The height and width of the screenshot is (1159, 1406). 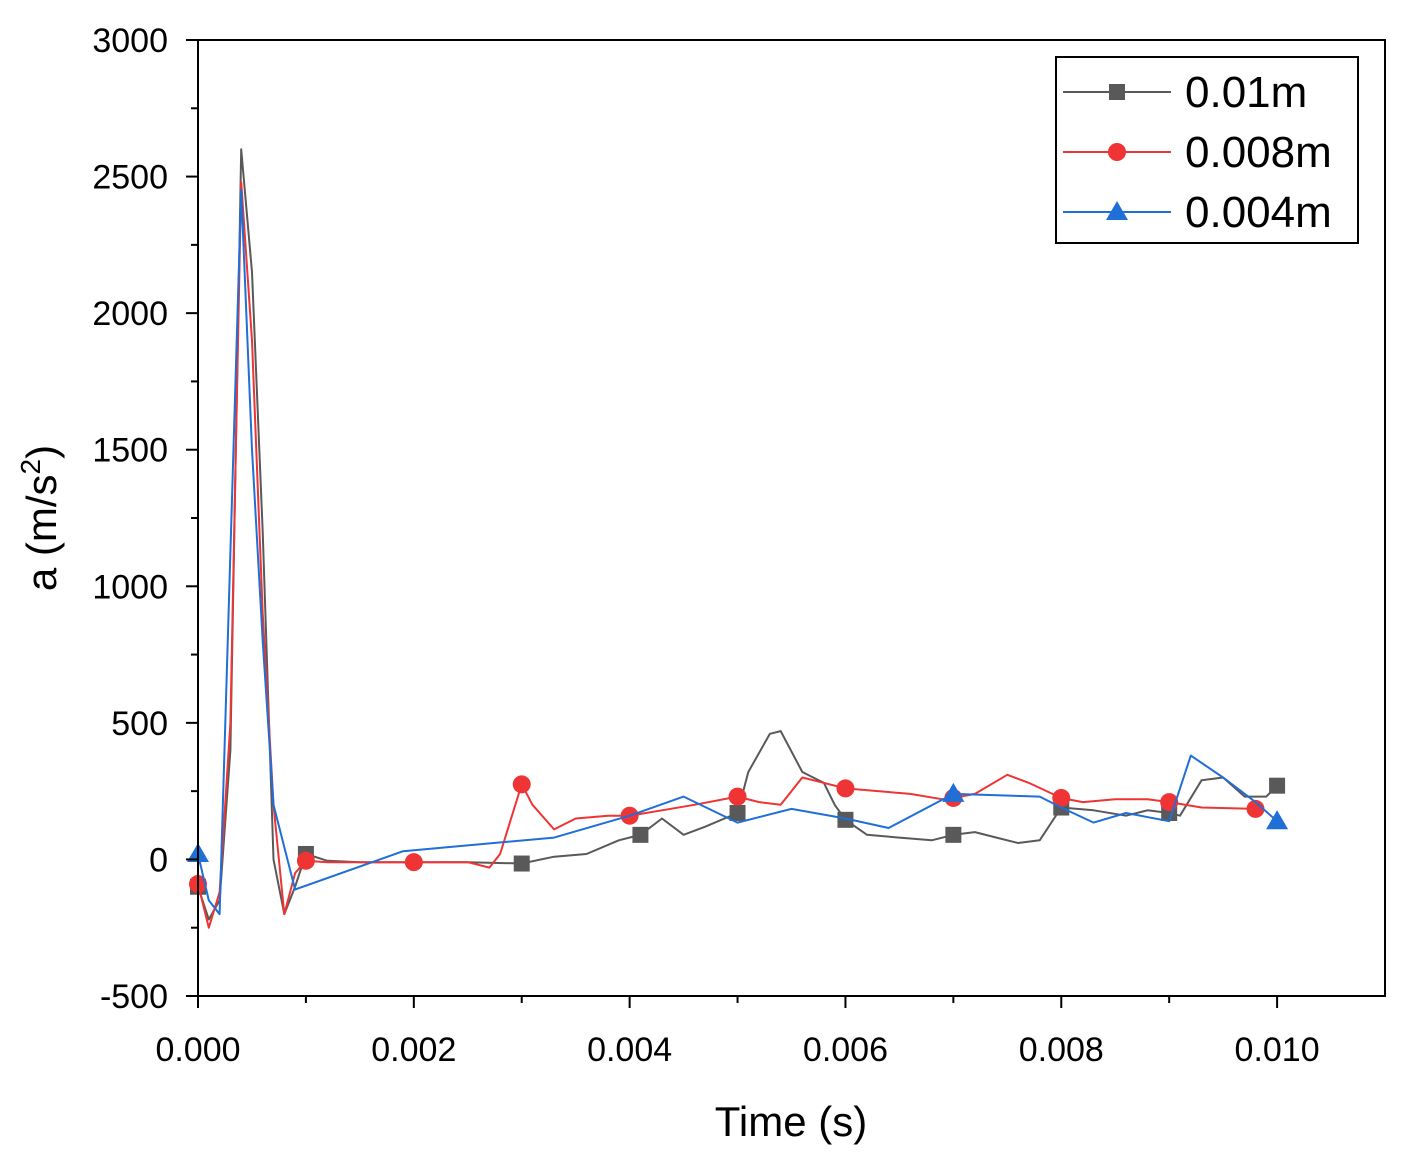 What do you see at coordinates (845, 1050) in the screenshot?
I see `x-tick-label: 0.006` at bounding box center [845, 1050].